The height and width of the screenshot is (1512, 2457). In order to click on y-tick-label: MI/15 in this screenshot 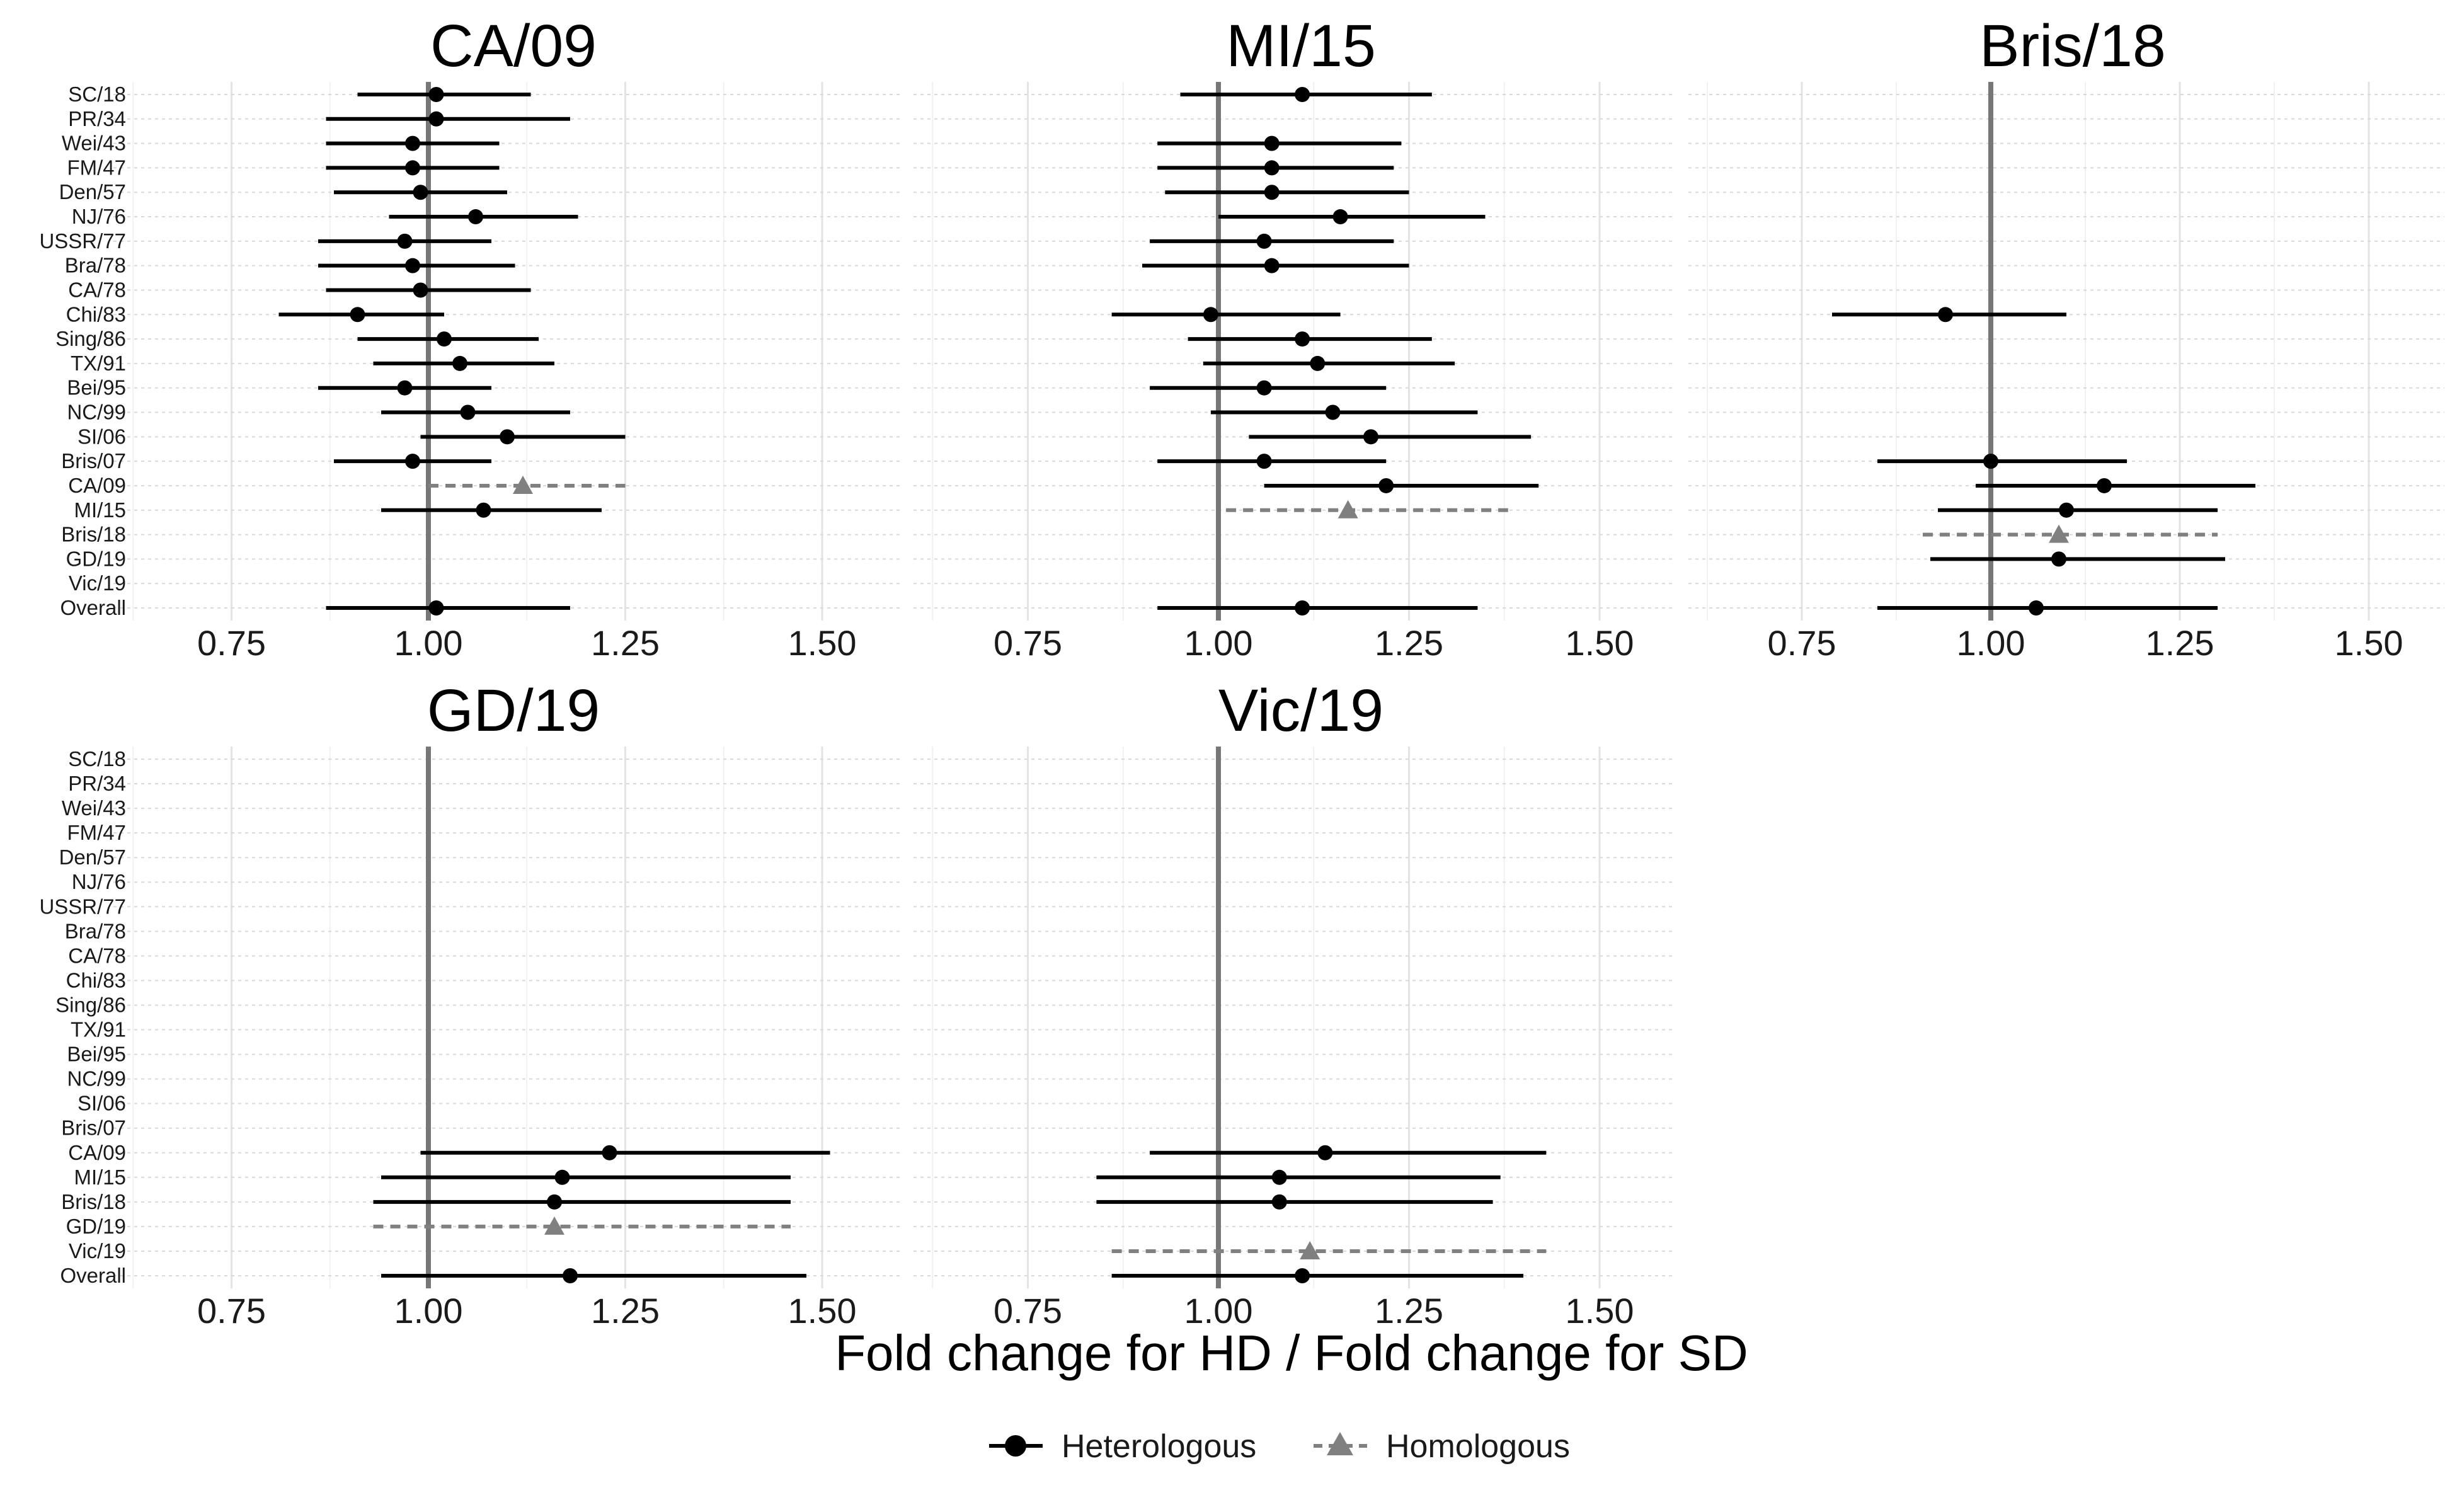, I will do `click(100, 510)`.